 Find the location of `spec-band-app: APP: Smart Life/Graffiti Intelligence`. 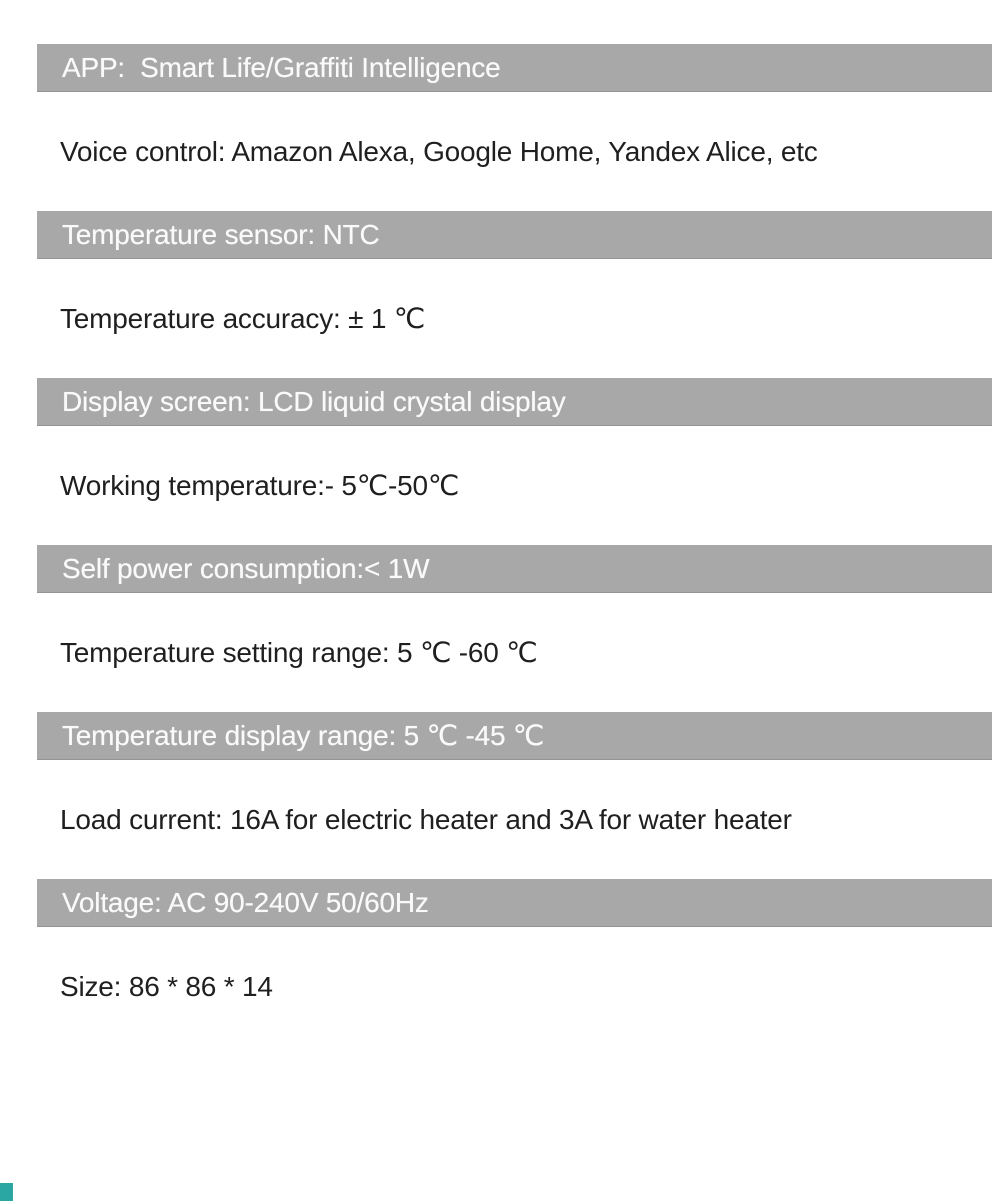

spec-band-app: APP: Smart Life/Graffiti Intelligence is located at coordinates (514, 68).